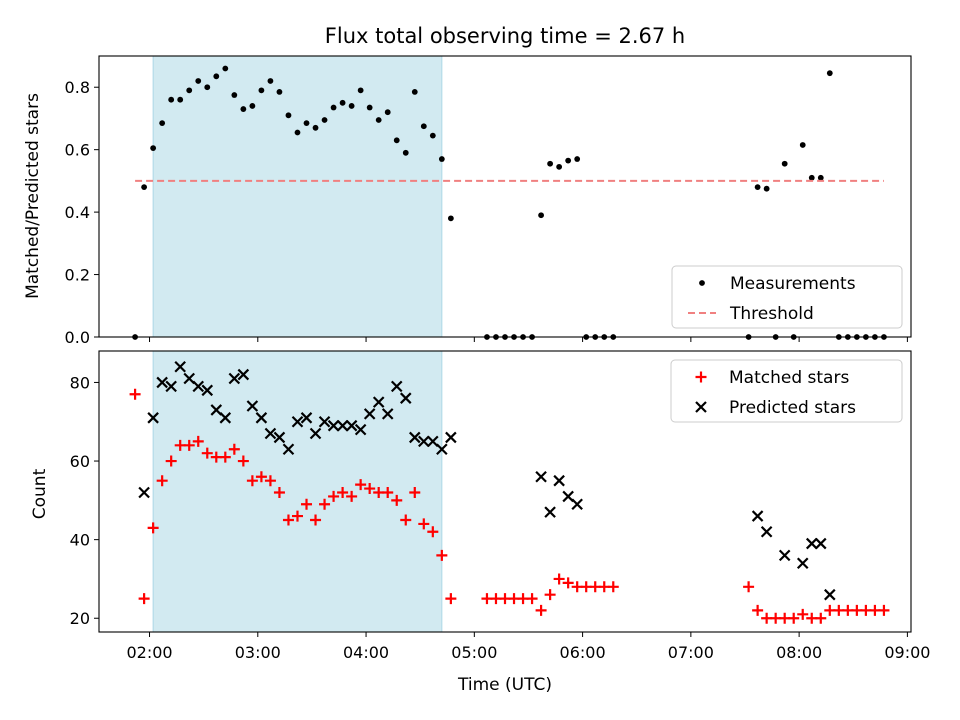 This screenshot has width=960, height=720. What do you see at coordinates (297, 491) in the screenshot?
I see `shaded-observing-interval` at bounding box center [297, 491].